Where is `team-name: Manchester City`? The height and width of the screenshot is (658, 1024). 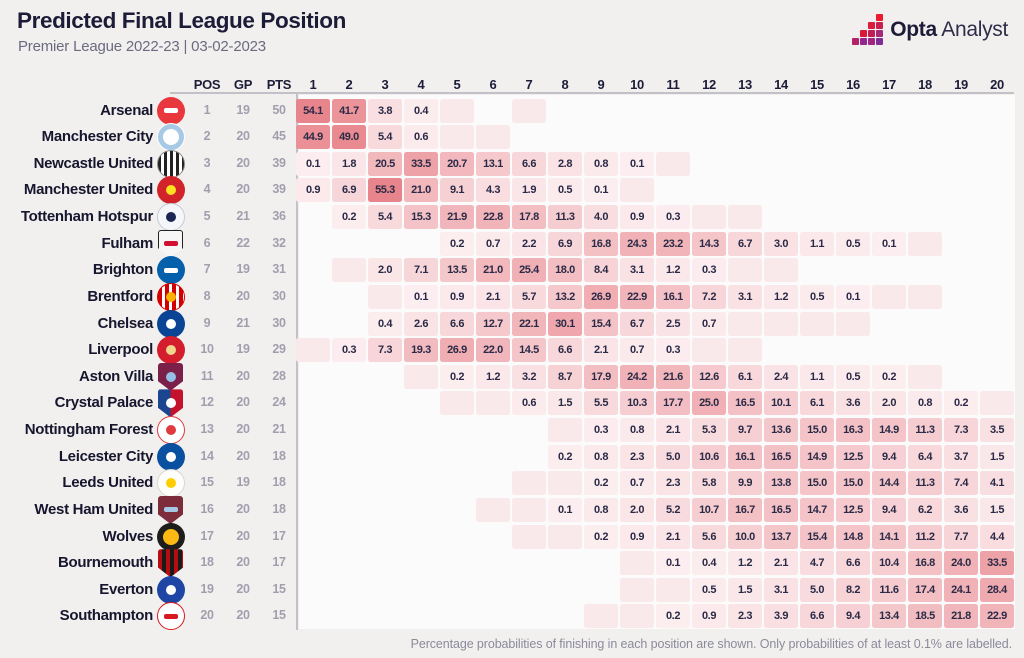
team-name: Manchester City is located at coordinates (97, 137).